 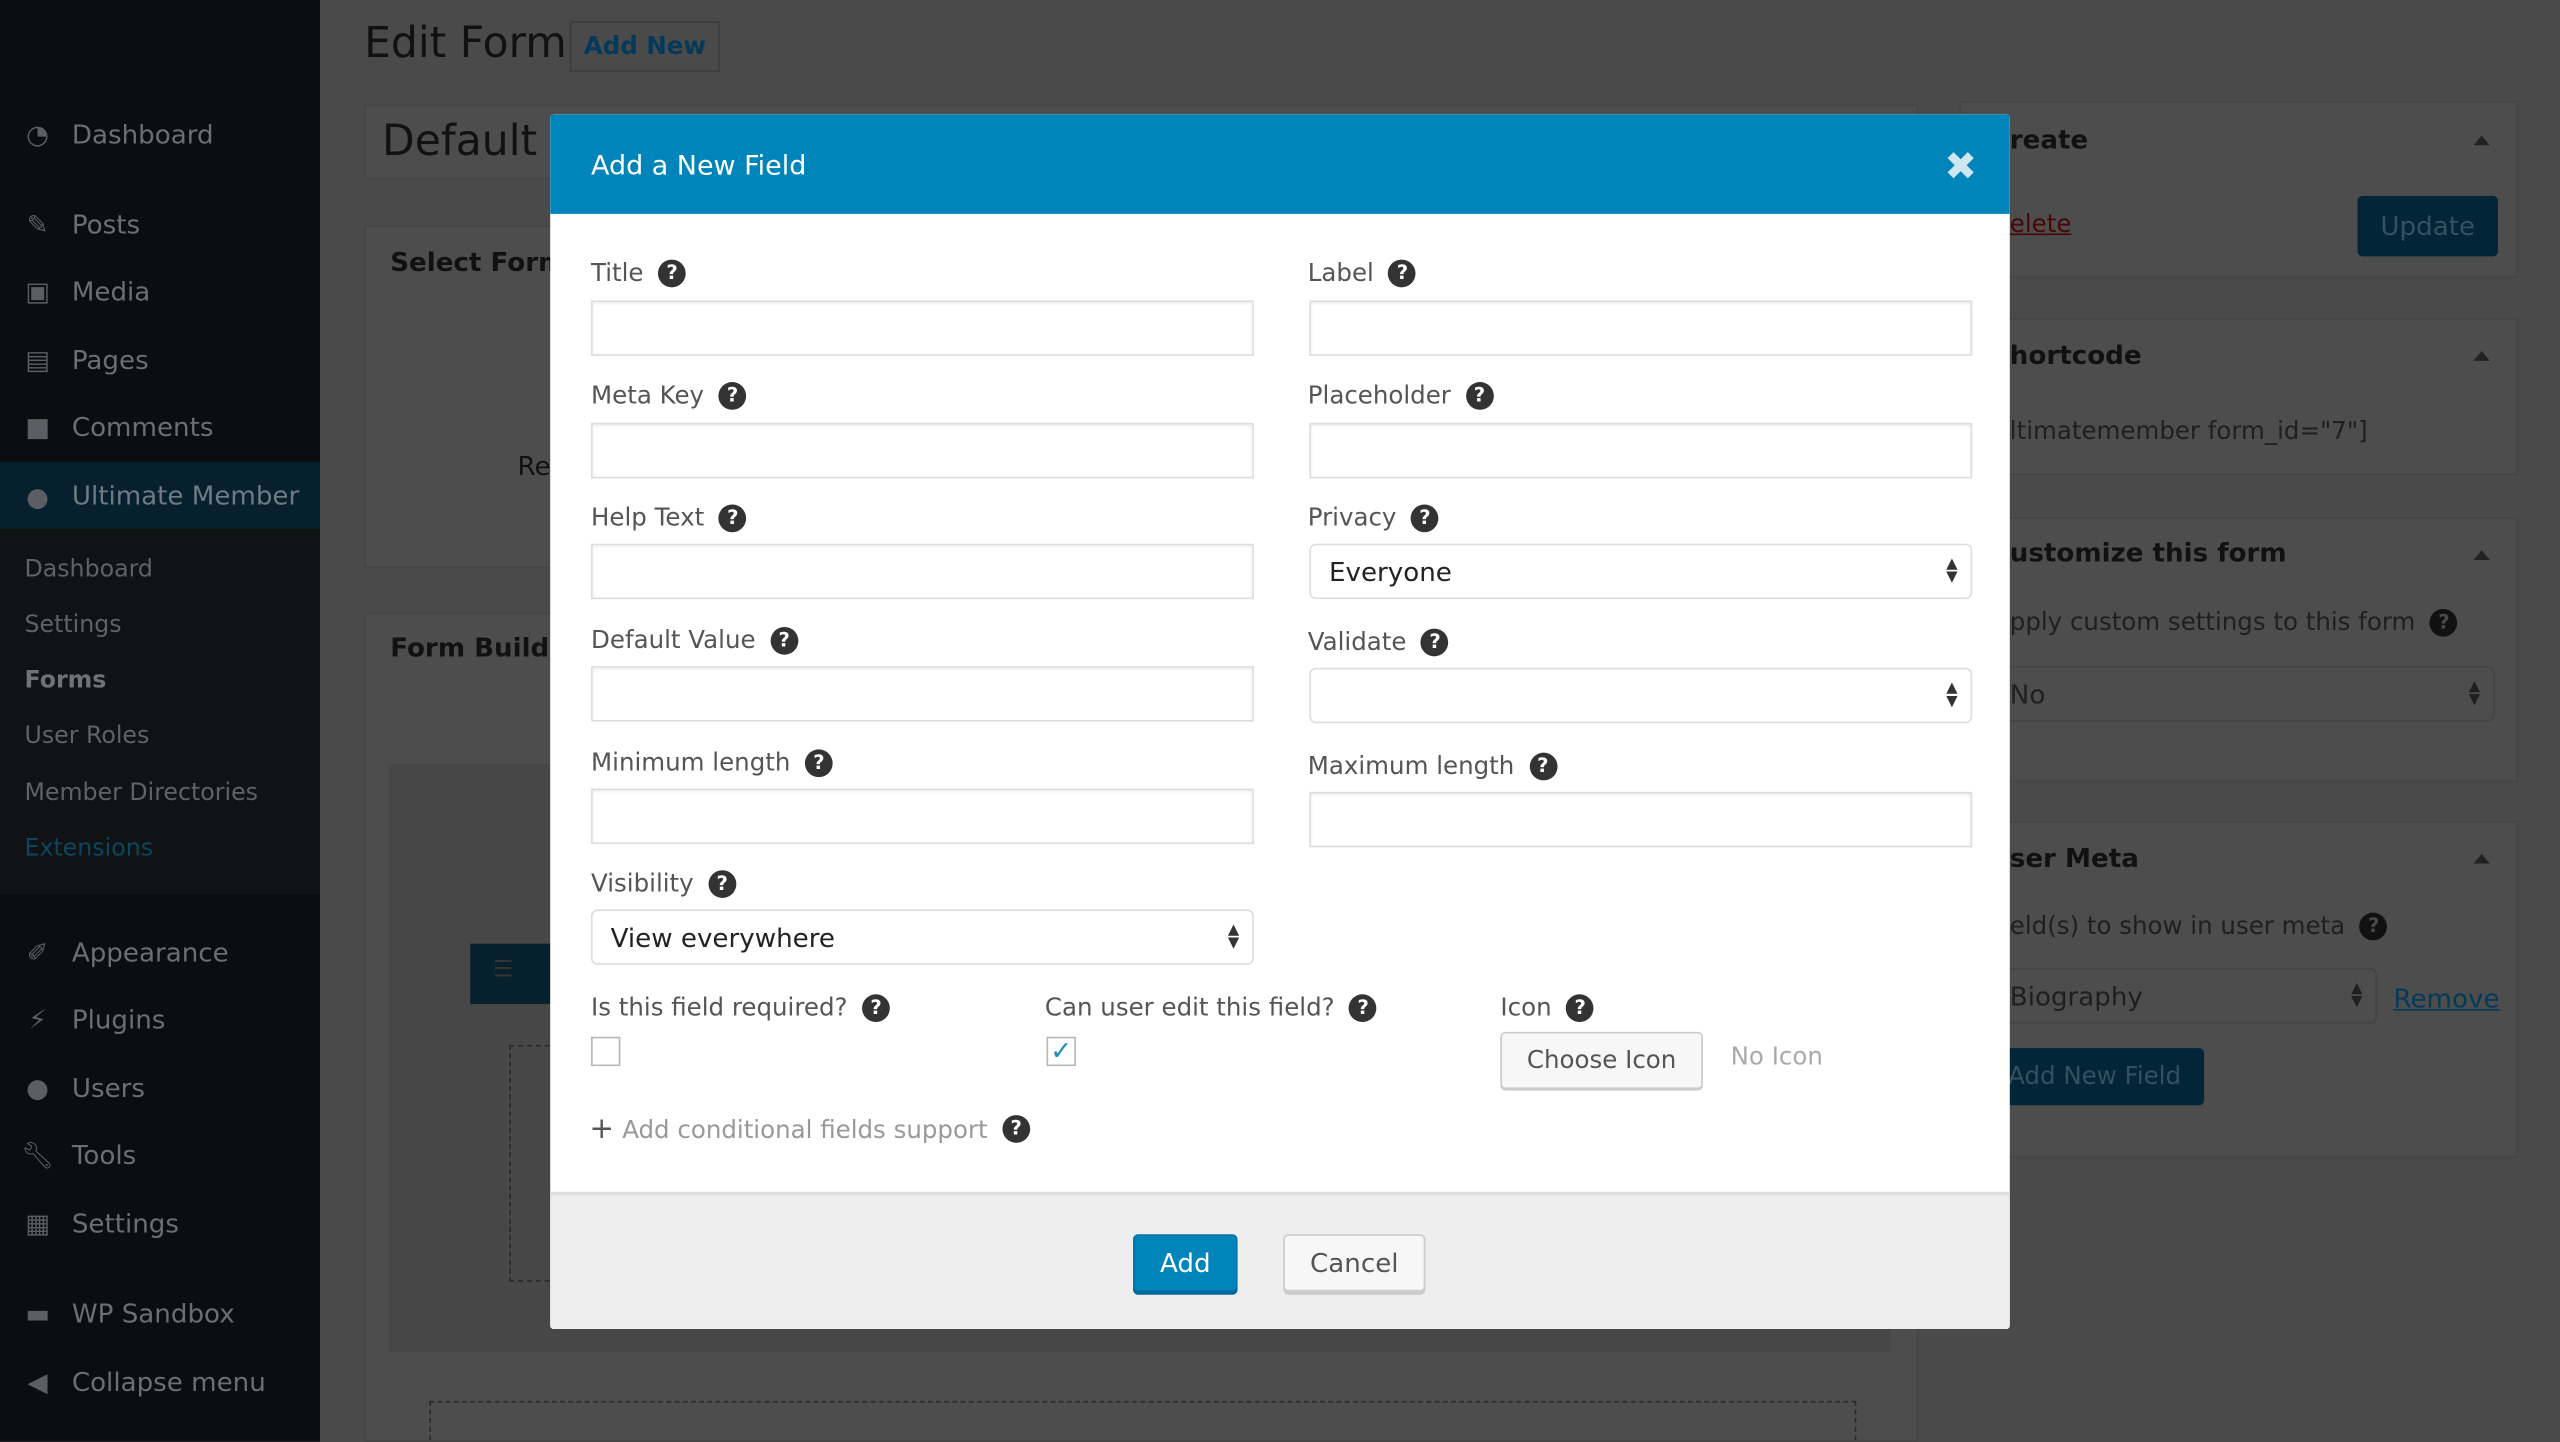 What do you see at coordinates (1432, 765) in the screenshot?
I see `max-length-label: Maximum length?` at bounding box center [1432, 765].